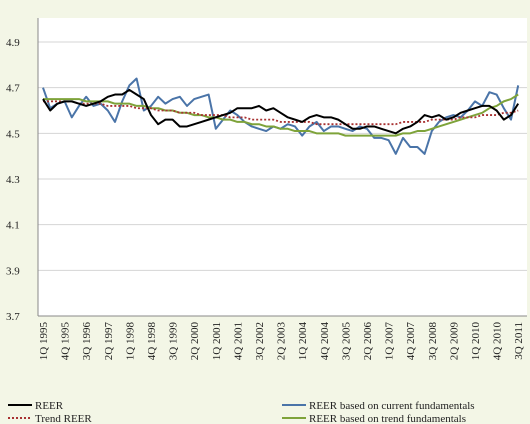 This screenshot has width=530, height=424. What do you see at coordinates (368, 341) in the screenshot?
I see `x-tick-label: 2Q 2006` at bounding box center [368, 341].